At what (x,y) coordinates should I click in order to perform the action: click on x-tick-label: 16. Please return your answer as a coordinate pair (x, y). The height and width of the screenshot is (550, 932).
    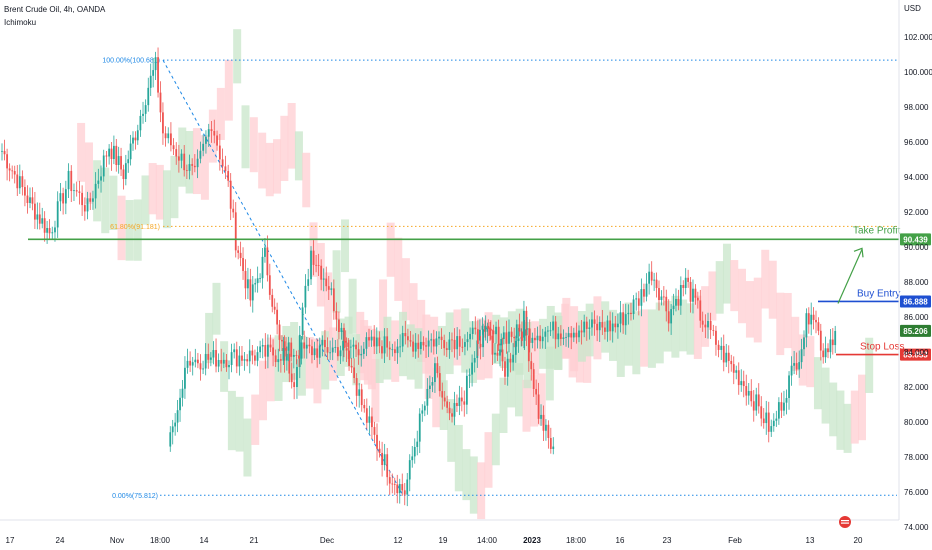
    Looking at the image, I should click on (620, 540).